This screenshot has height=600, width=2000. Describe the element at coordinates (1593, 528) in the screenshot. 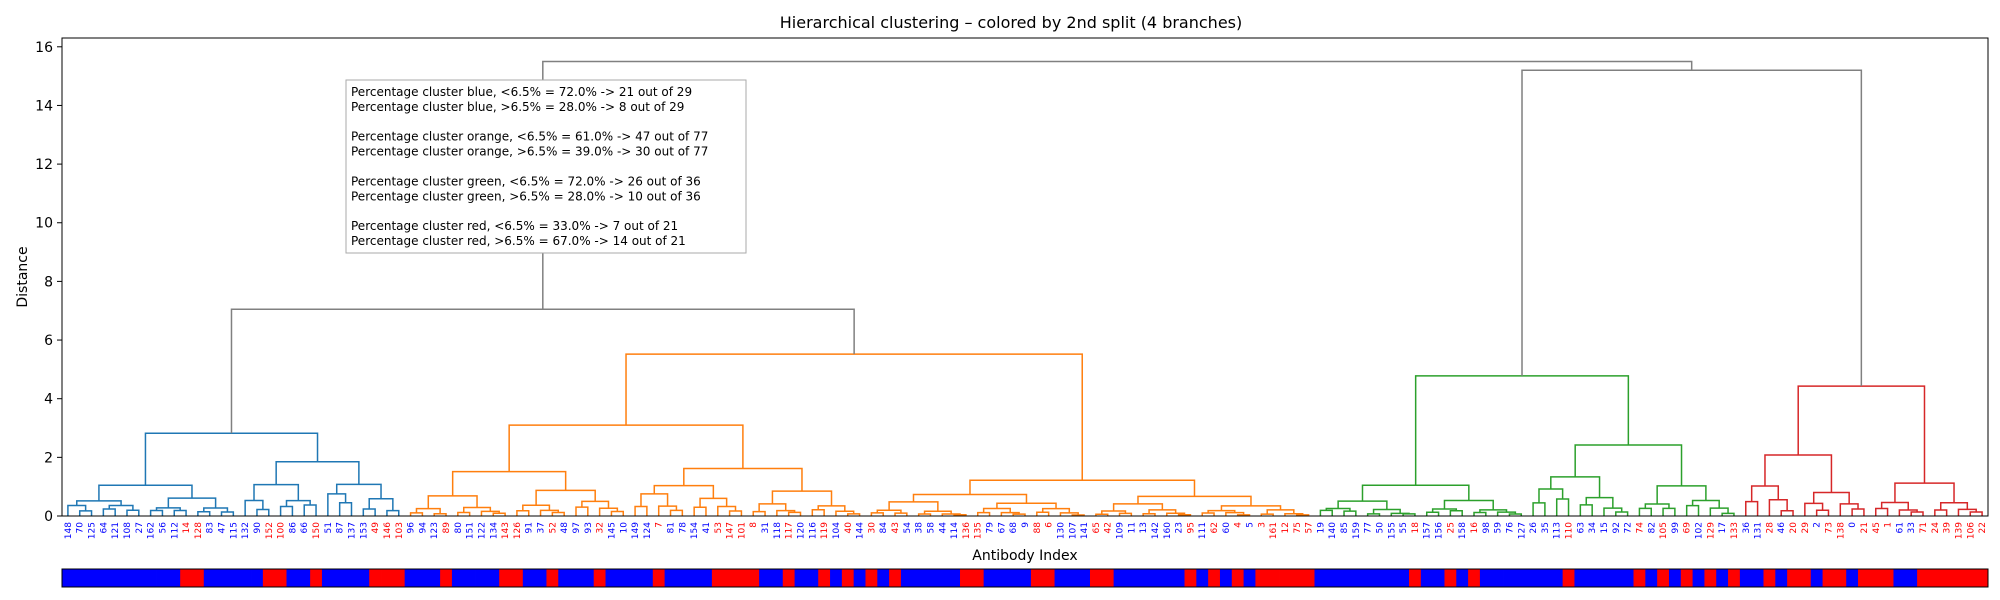

I see `leaf-label: 34` at that location.